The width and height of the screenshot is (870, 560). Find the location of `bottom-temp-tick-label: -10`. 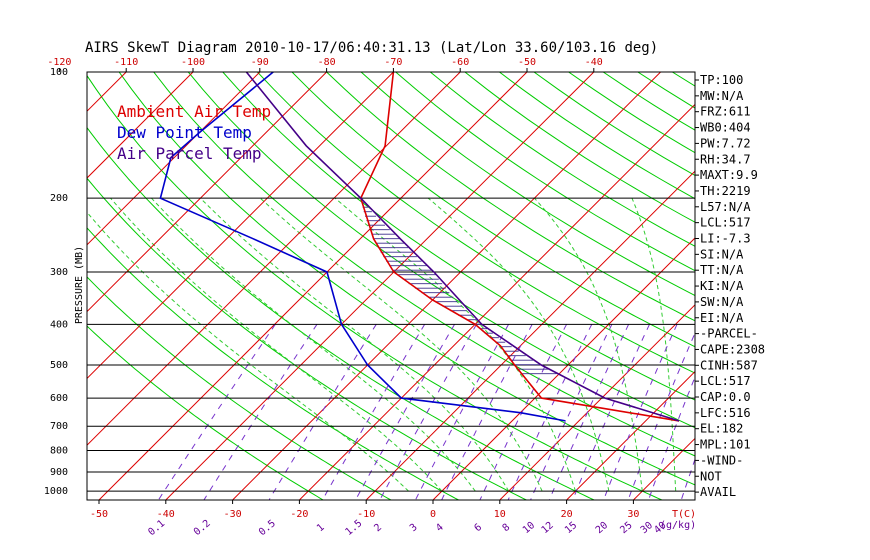

bottom-temp-tick-label: -10 is located at coordinates (366, 514).